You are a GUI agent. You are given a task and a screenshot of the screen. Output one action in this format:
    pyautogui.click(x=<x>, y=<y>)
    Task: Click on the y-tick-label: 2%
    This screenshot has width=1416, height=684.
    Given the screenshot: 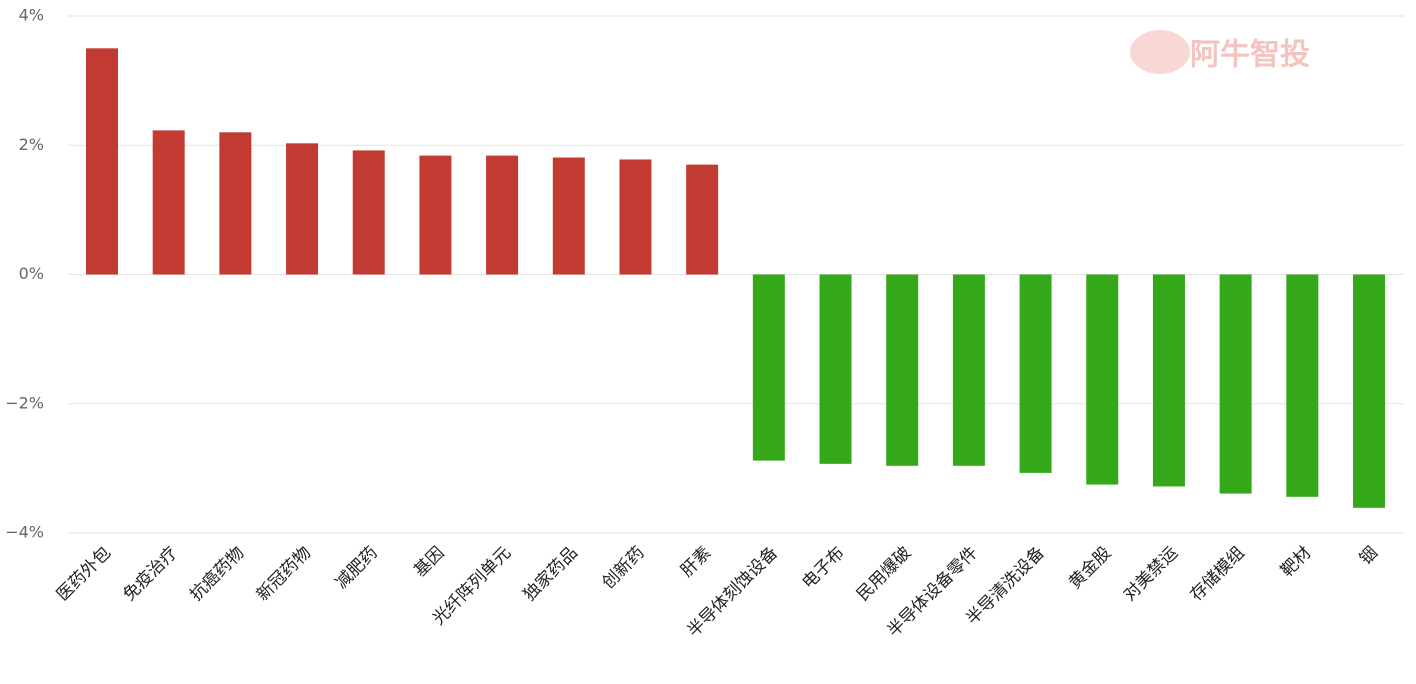 What is the action you would take?
    pyautogui.click(x=31, y=144)
    